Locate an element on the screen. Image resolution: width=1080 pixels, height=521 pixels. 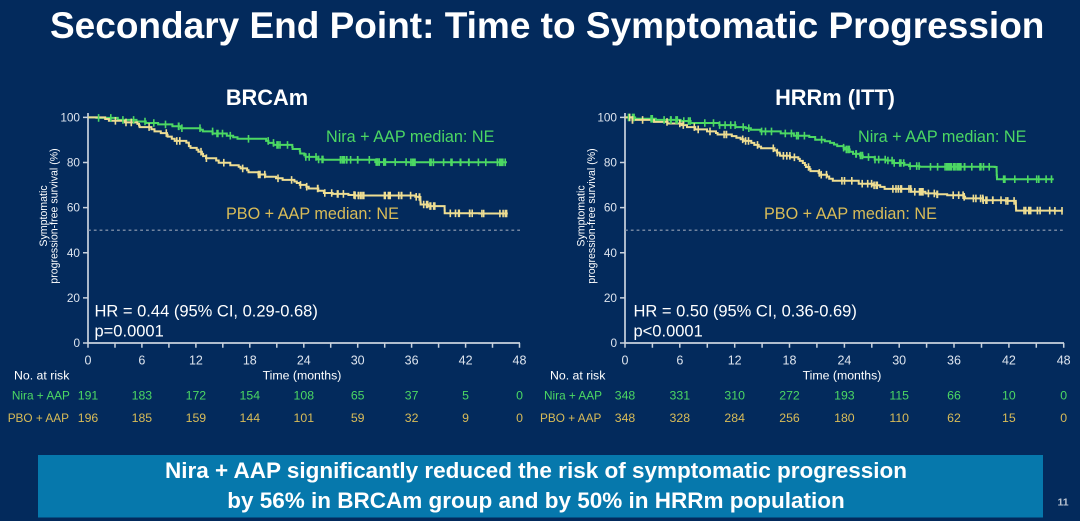
svg-text: HR = 0.44 (95% CI, 0.29-0.68) is located at coordinates (206, 312).